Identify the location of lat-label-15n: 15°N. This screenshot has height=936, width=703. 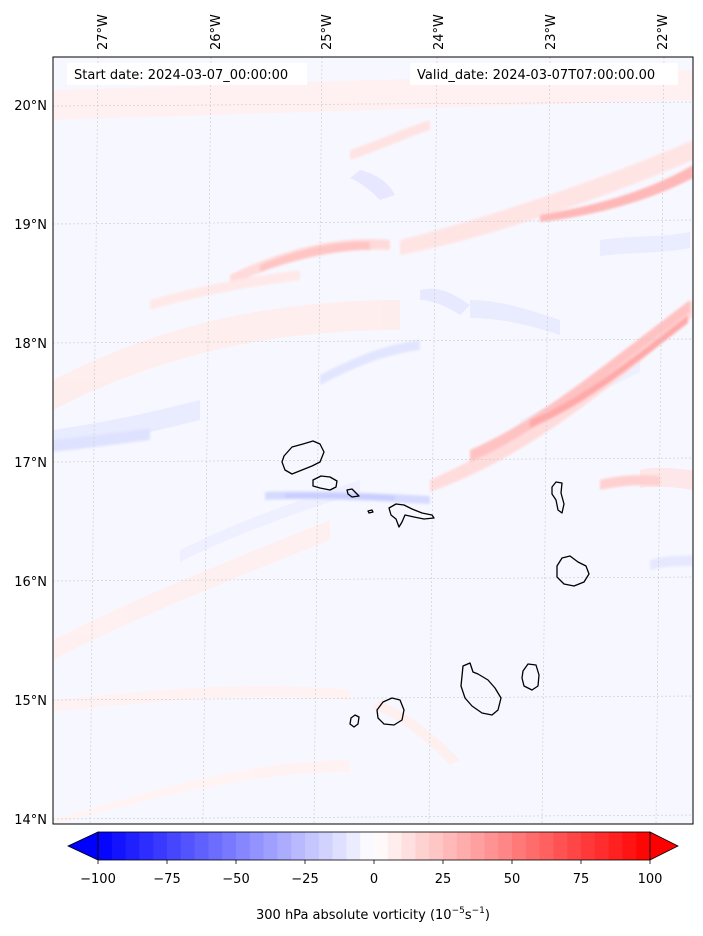
(30, 701).